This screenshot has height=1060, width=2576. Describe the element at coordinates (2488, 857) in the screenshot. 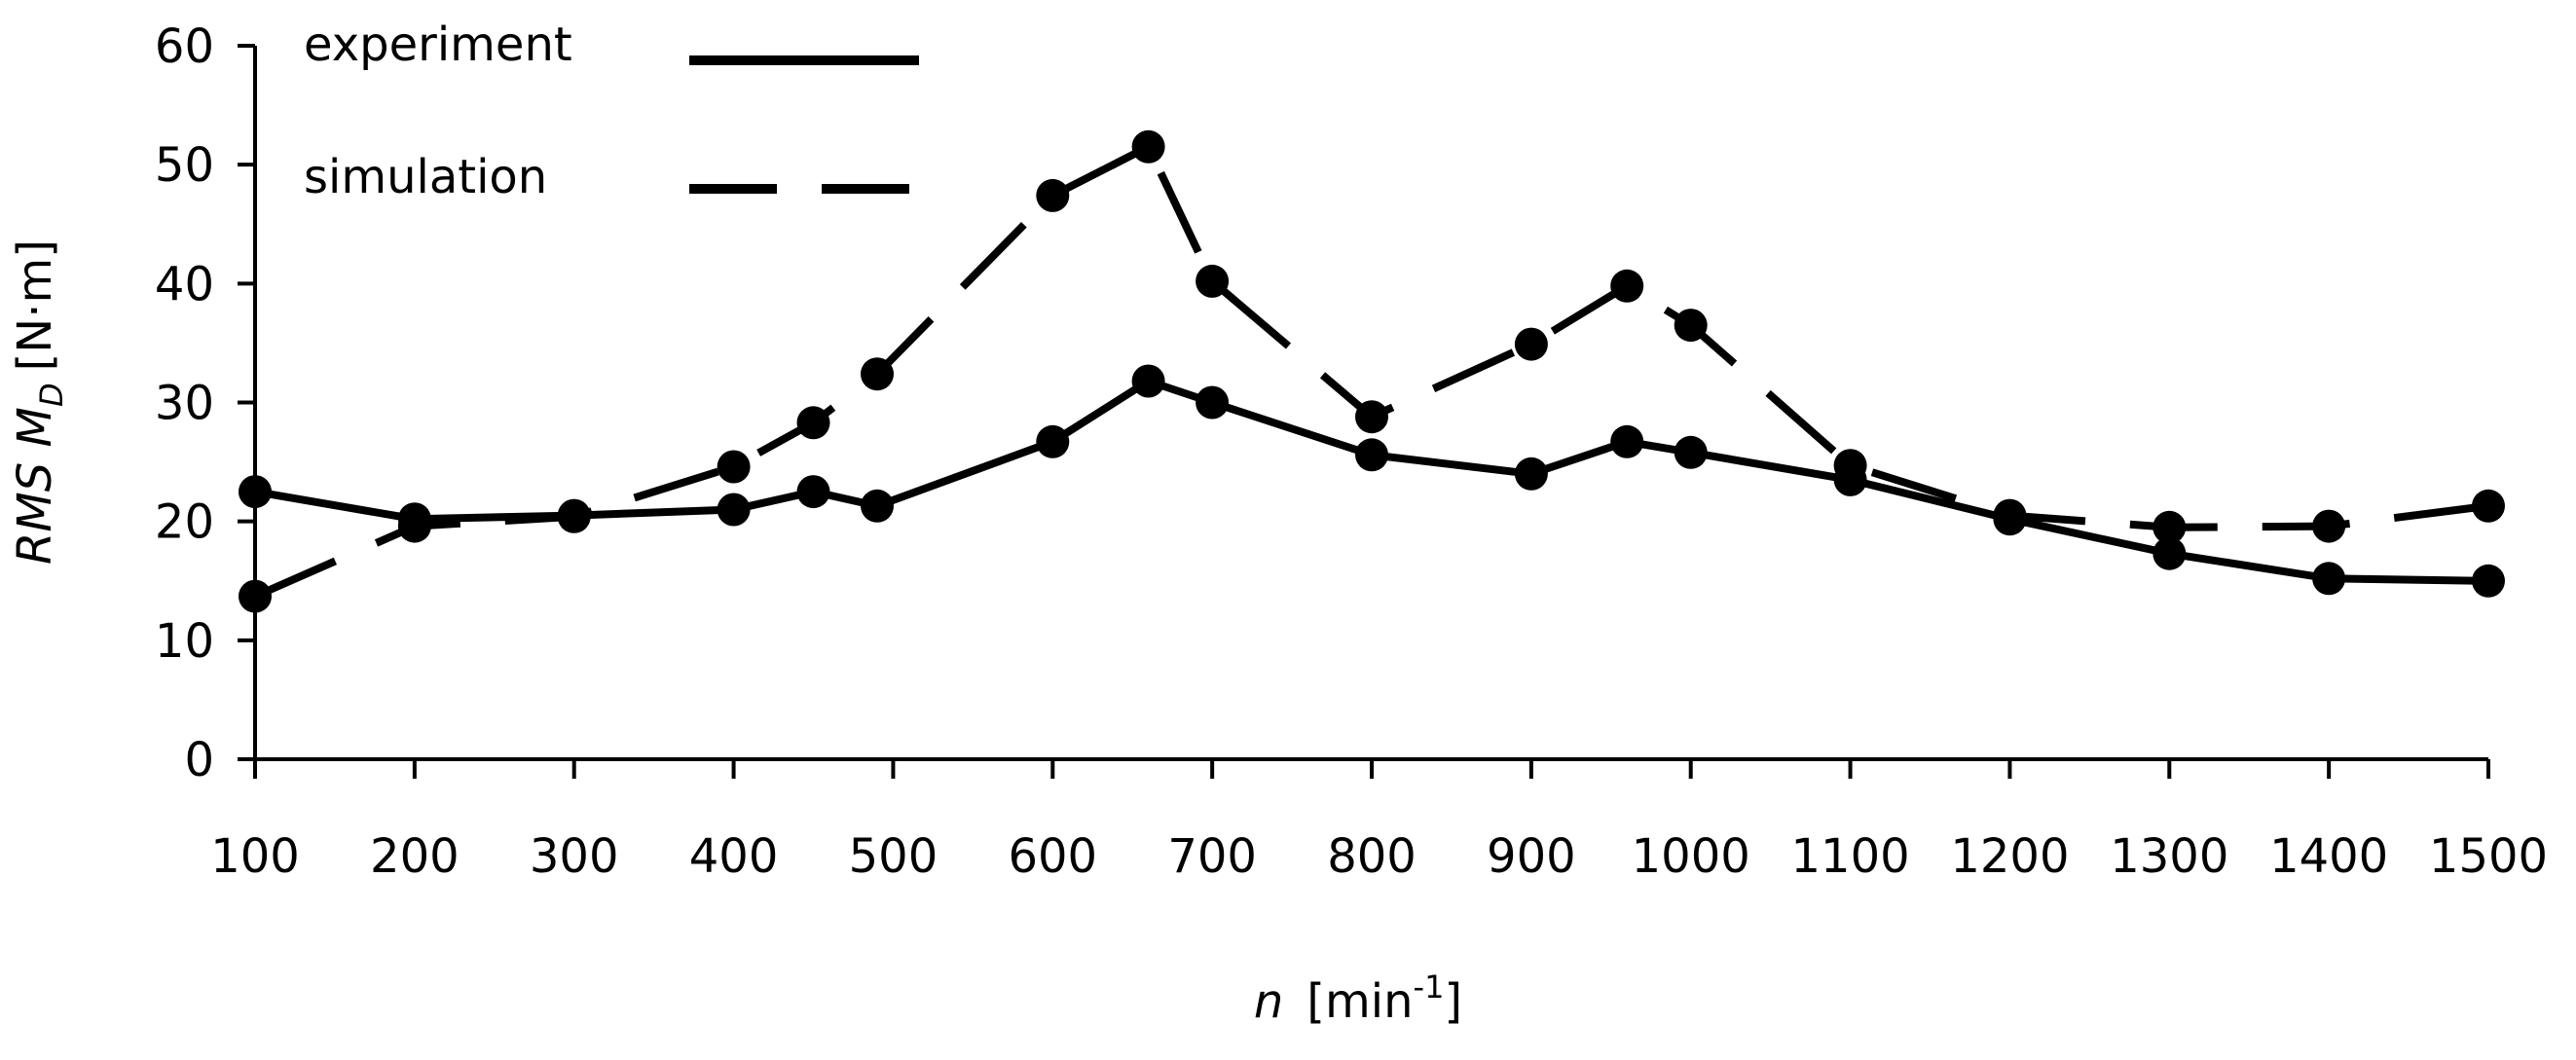

I see `x-tick-label: 1500` at that location.